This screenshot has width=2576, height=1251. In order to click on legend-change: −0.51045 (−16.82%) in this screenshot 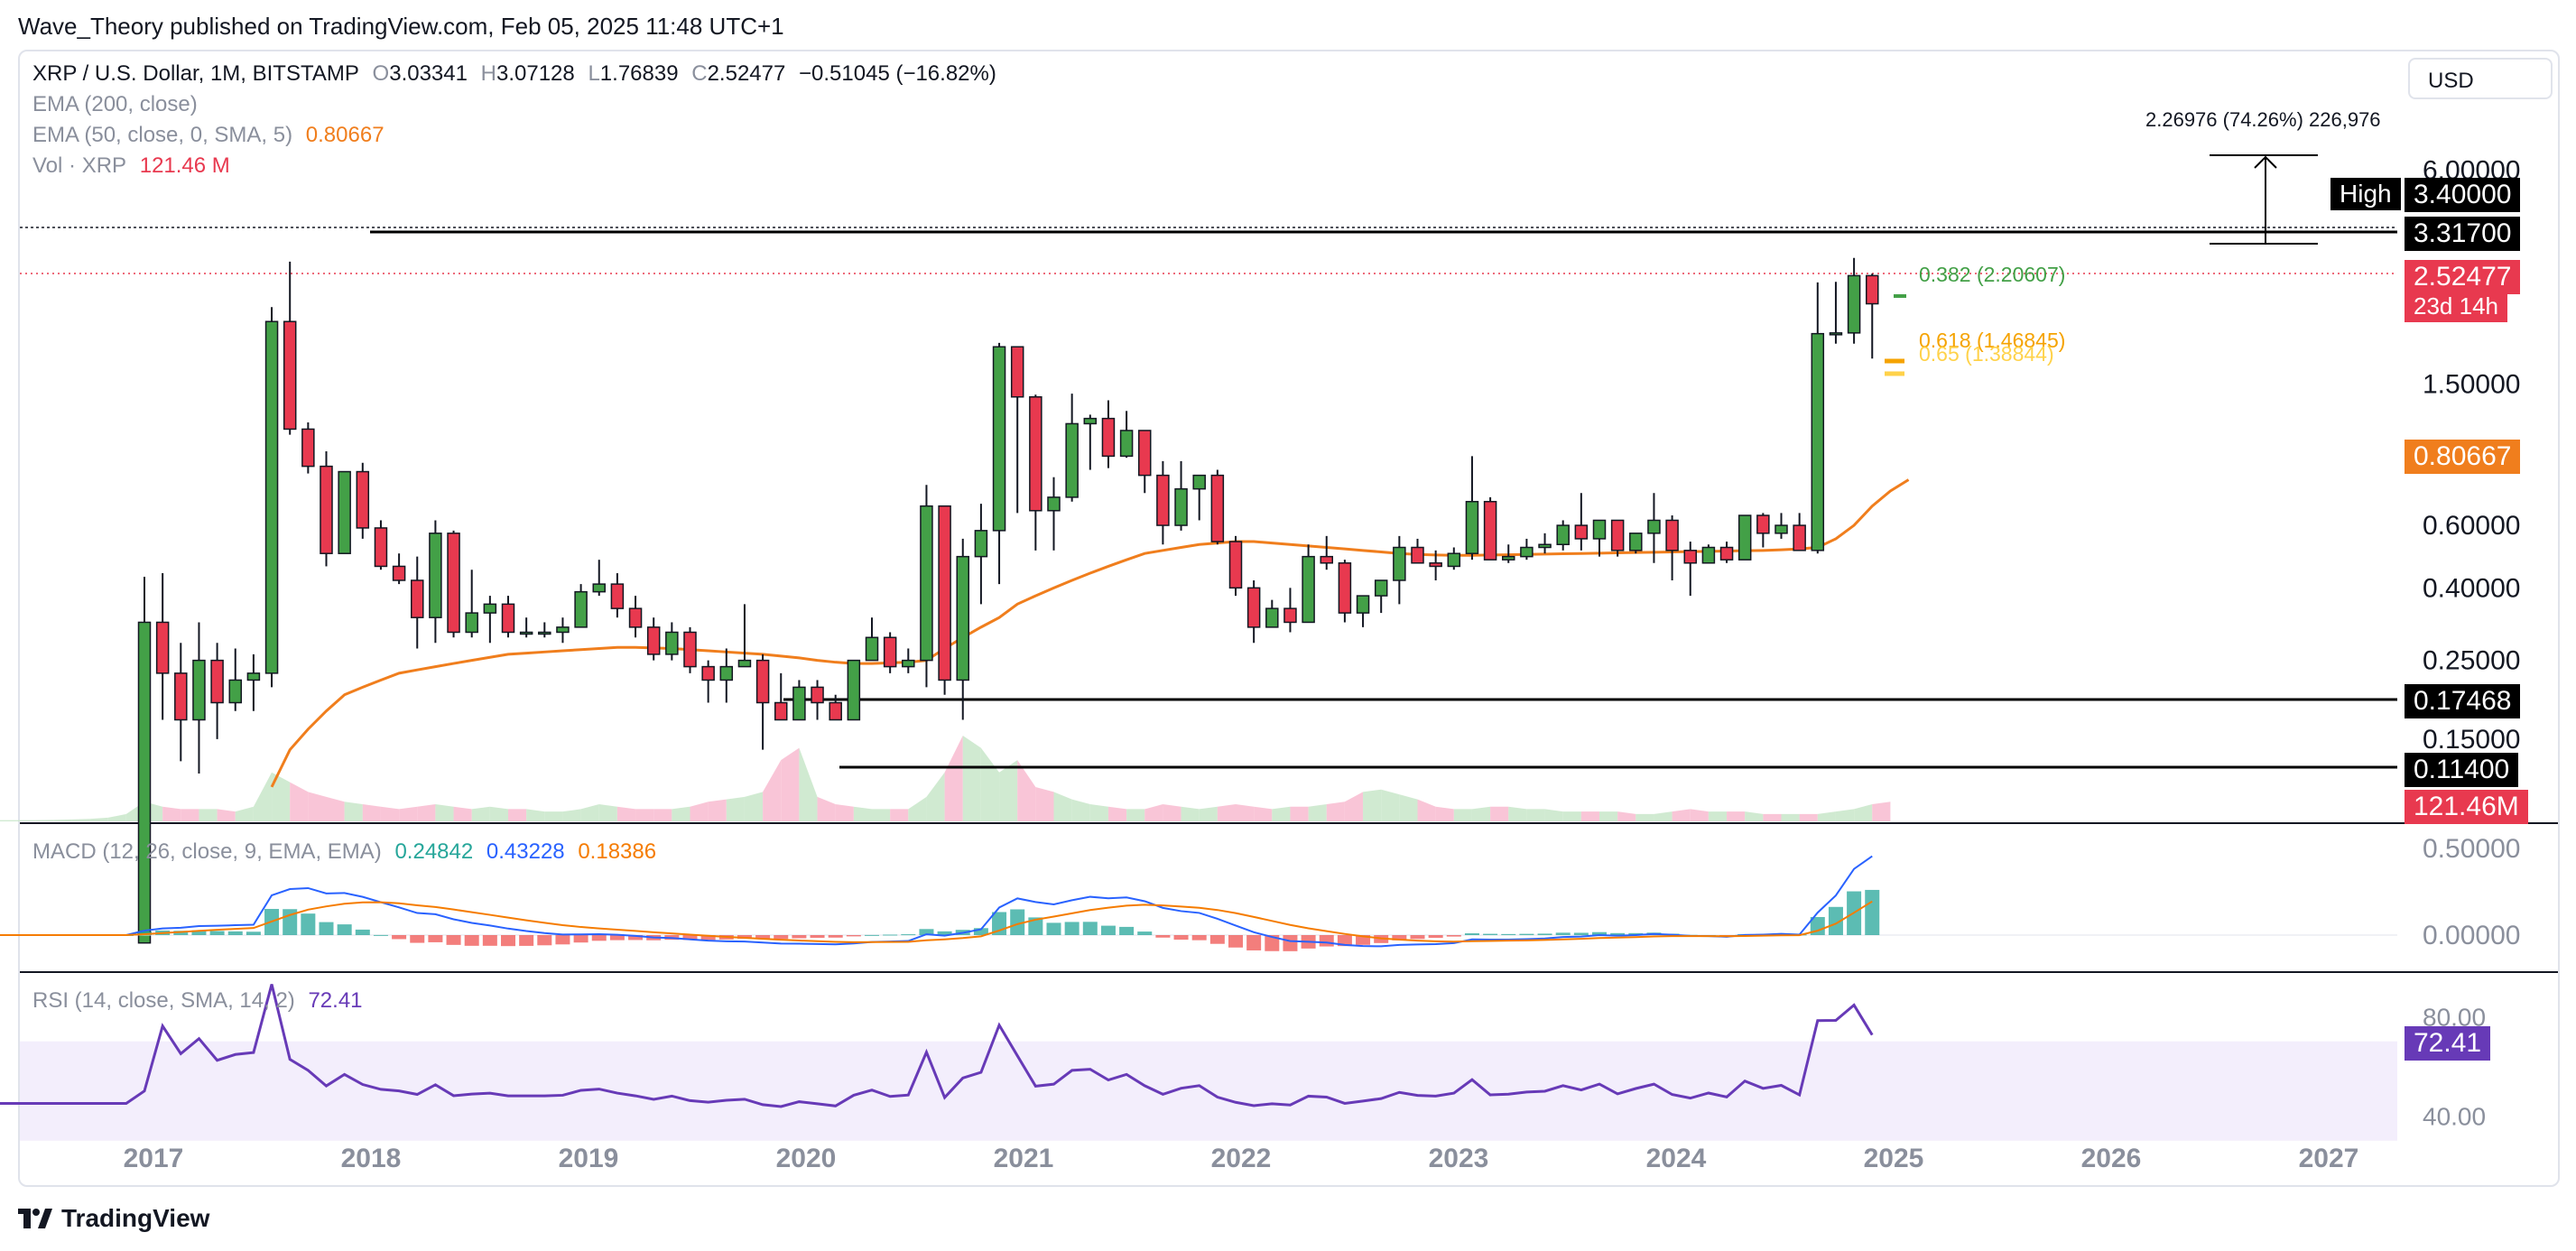, I will do `click(898, 73)`.